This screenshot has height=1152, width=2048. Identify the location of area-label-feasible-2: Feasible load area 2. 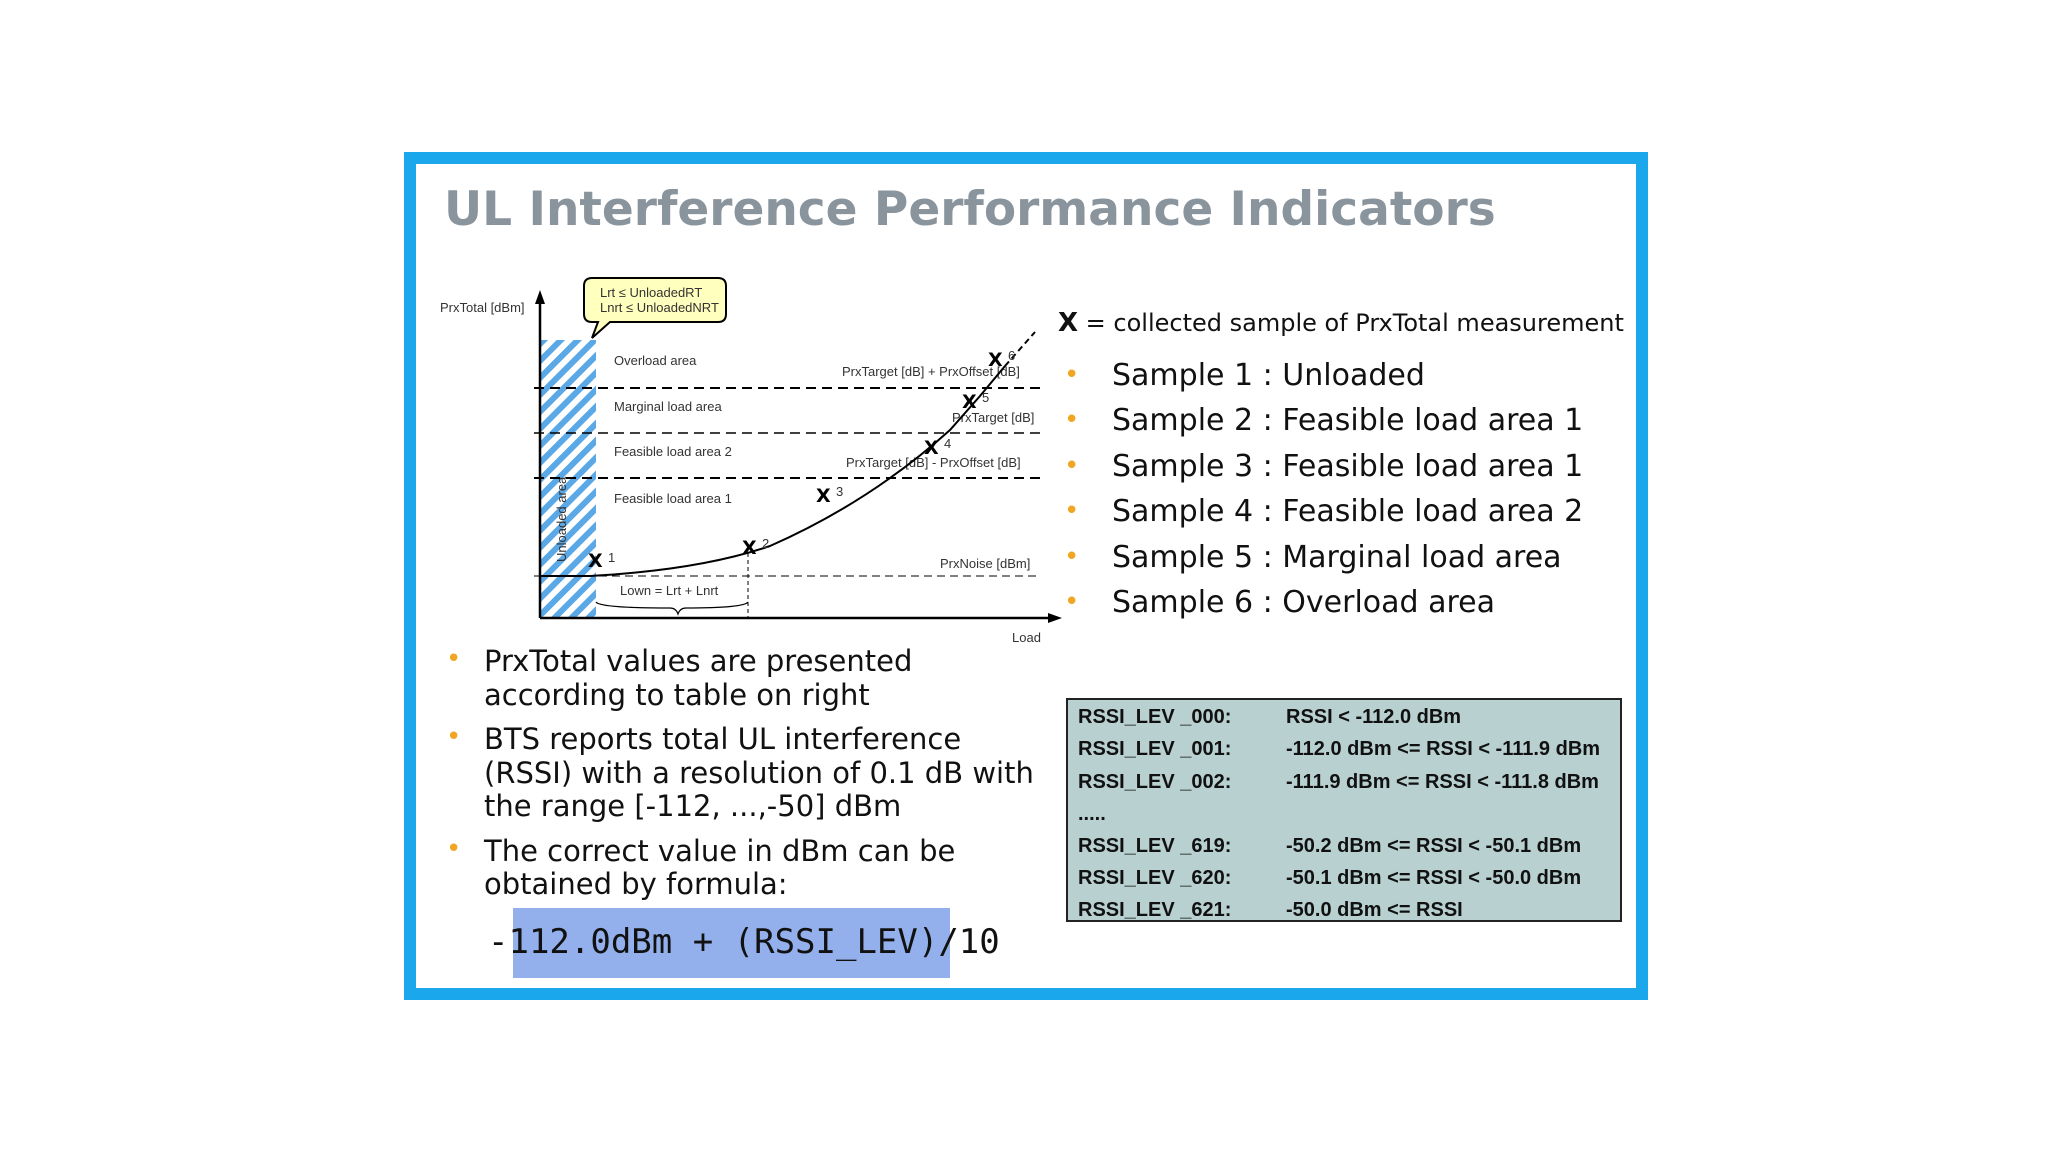
(673, 451).